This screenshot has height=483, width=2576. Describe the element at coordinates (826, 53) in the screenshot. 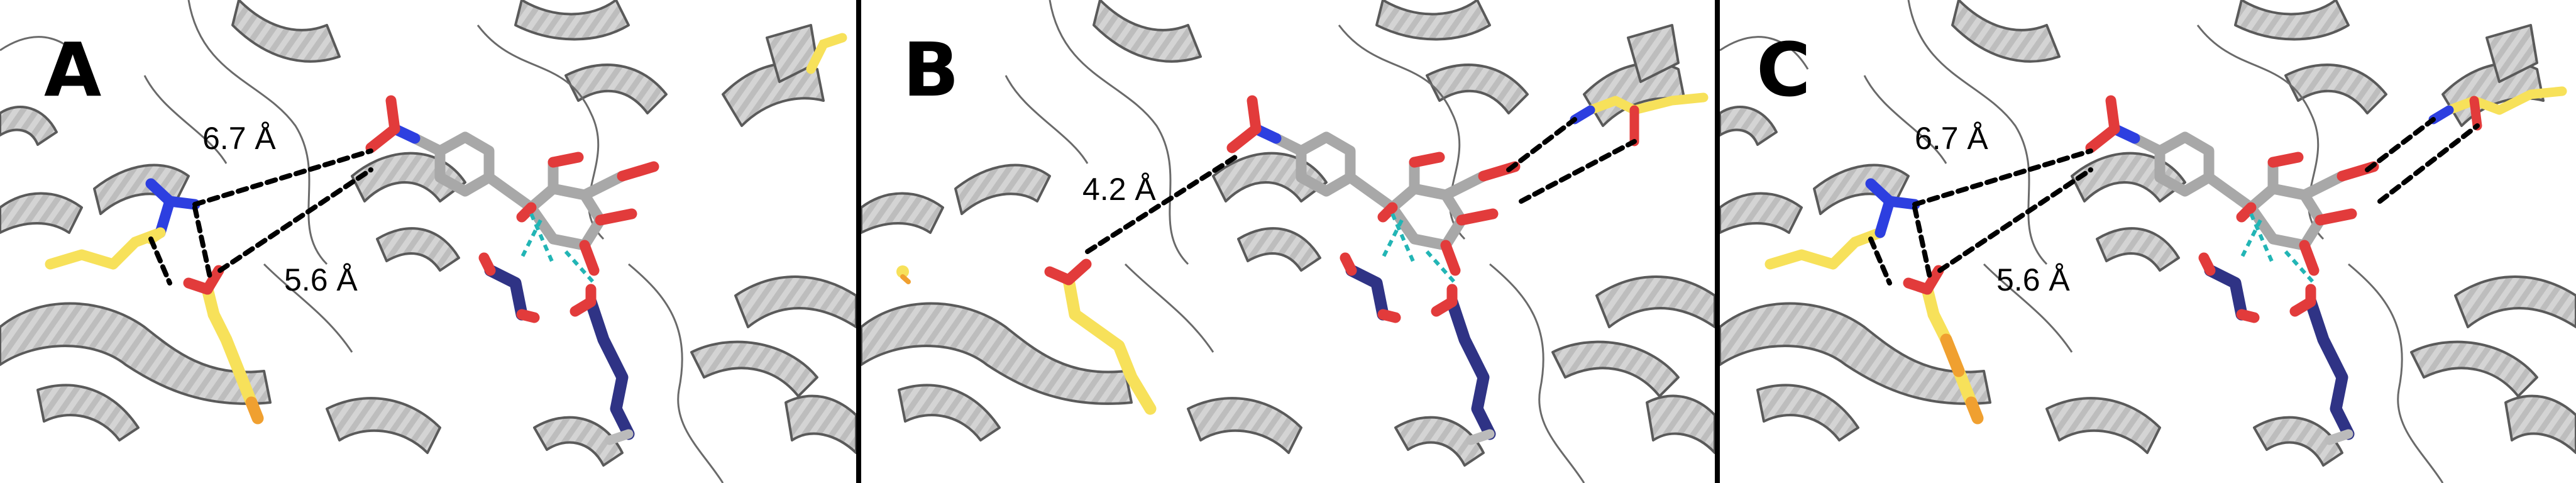

I see `residue-corner-a` at that location.